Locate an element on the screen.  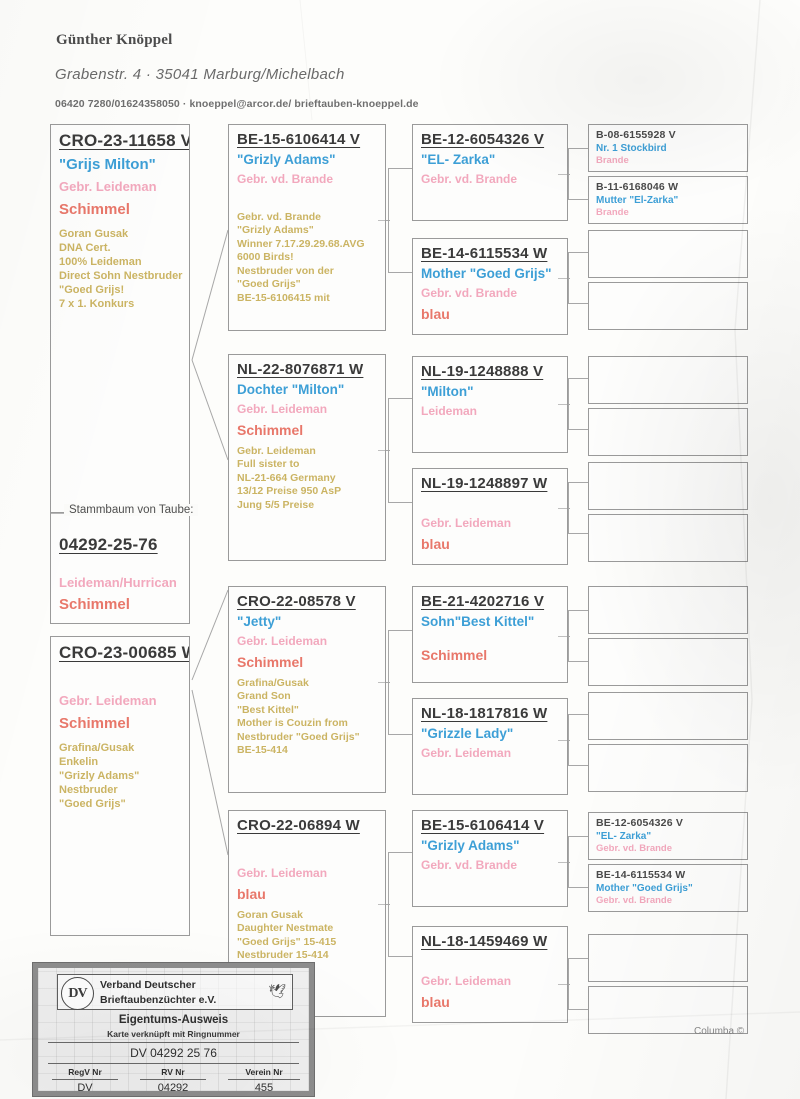
connector-g3-g4-m8 is located at coordinates (564, 984).